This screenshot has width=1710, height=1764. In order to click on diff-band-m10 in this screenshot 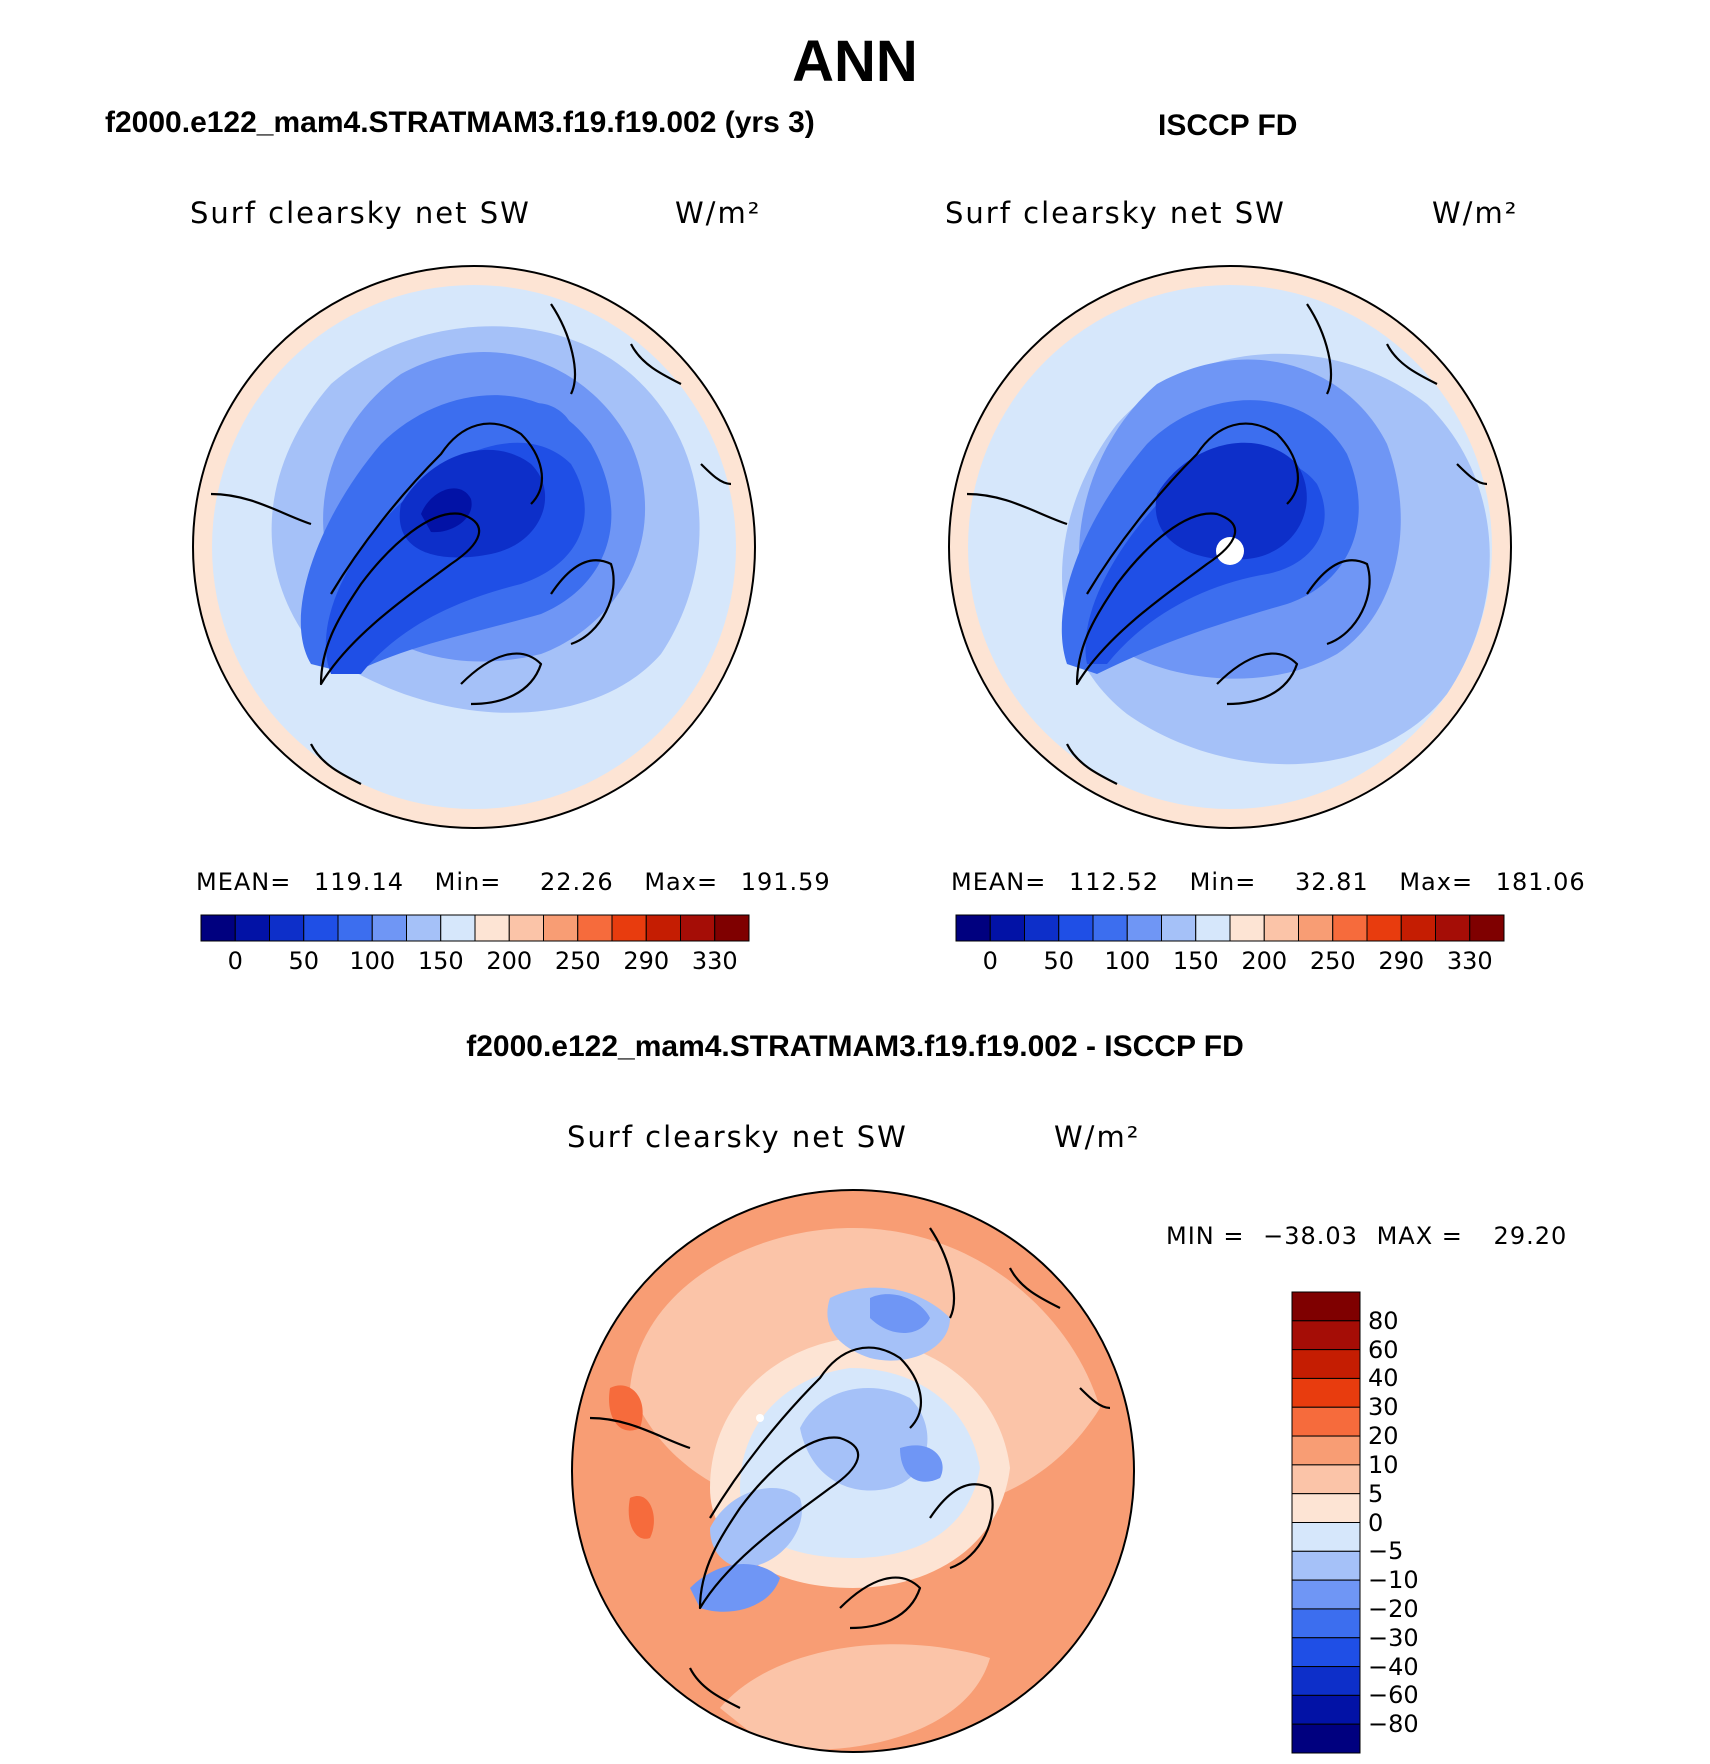, I will do `click(864, 1439)`.